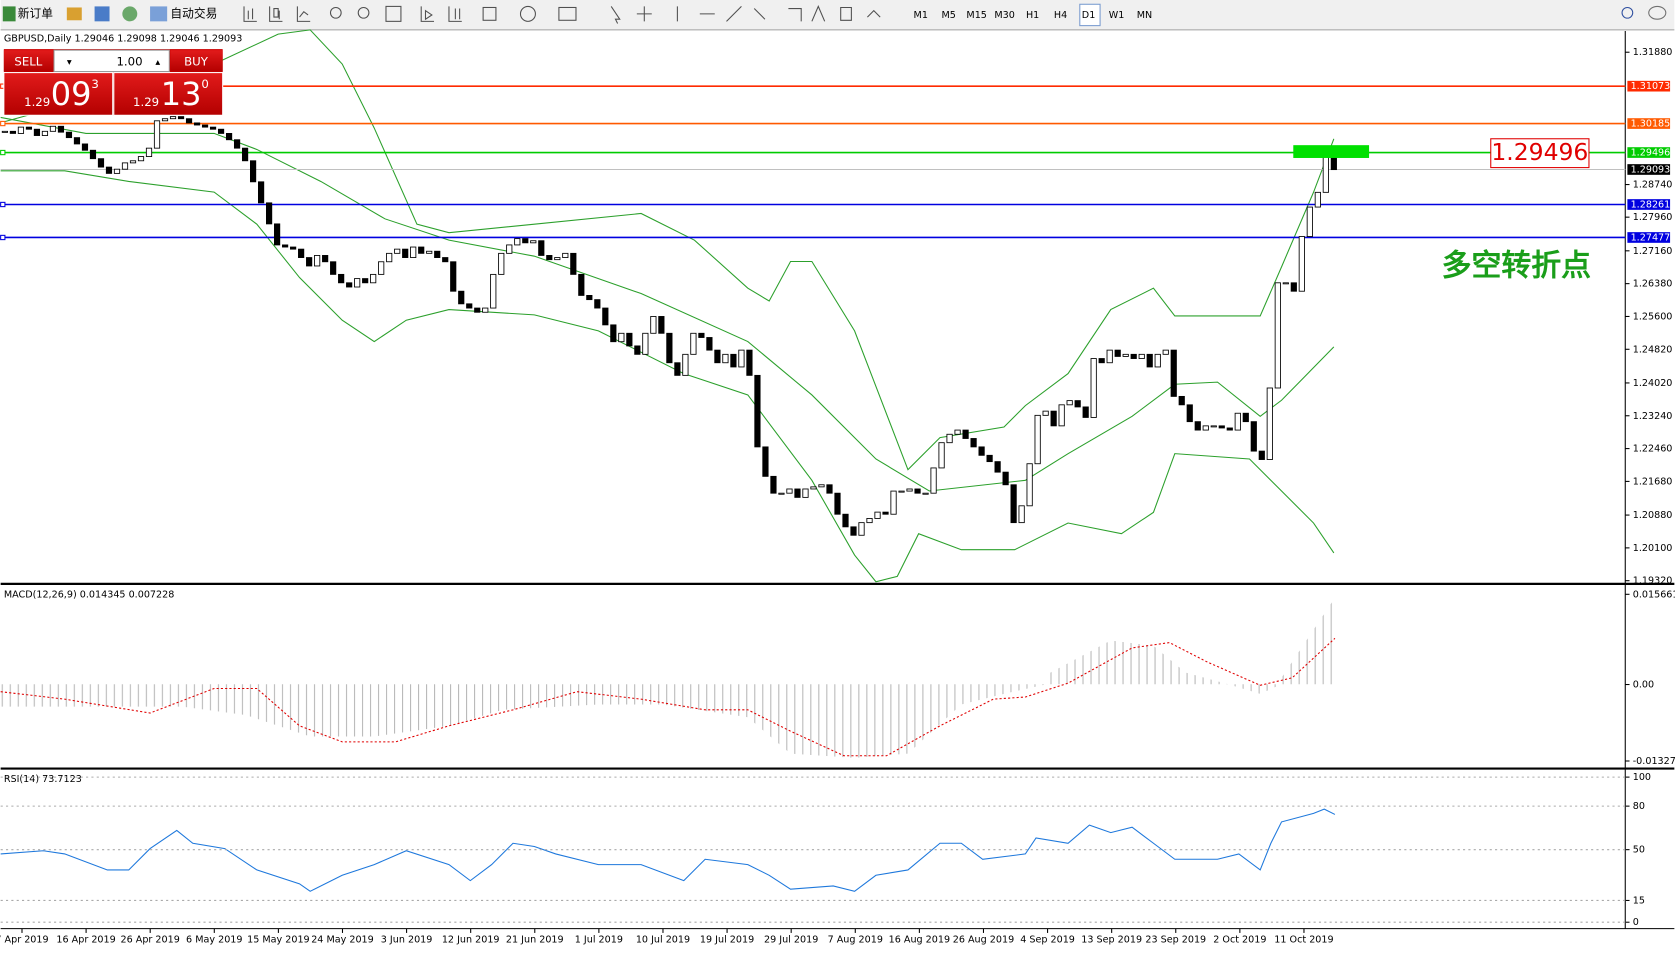 The width and height of the screenshot is (1675, 954). I want to click on ask-point: 0, so click(204, 84).